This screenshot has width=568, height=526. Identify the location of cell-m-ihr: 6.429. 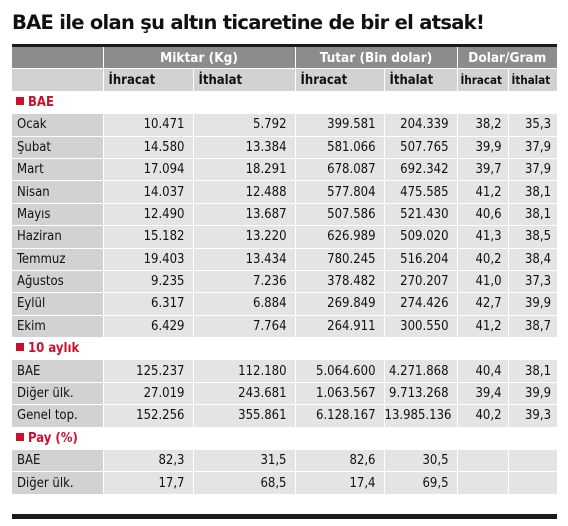
(148, 327).